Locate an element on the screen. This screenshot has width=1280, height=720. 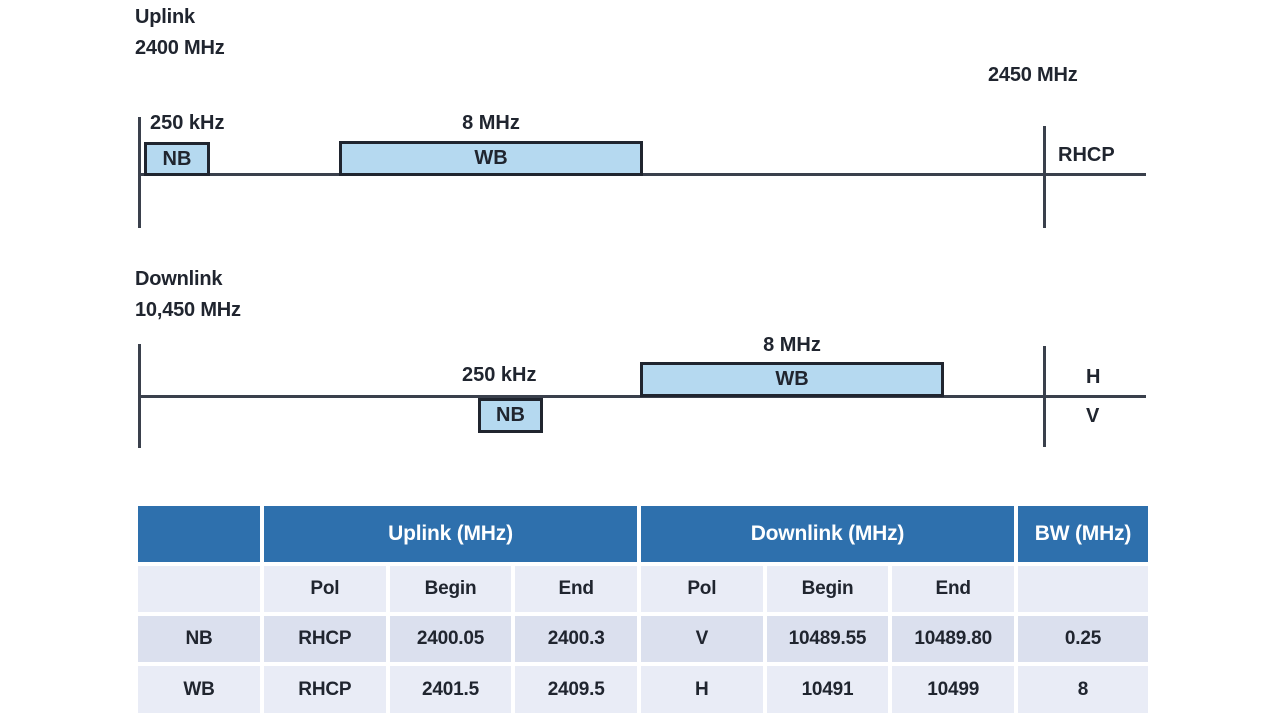
table-row-wb-downlink-end: 10499 is located at coordinates (953, 689).